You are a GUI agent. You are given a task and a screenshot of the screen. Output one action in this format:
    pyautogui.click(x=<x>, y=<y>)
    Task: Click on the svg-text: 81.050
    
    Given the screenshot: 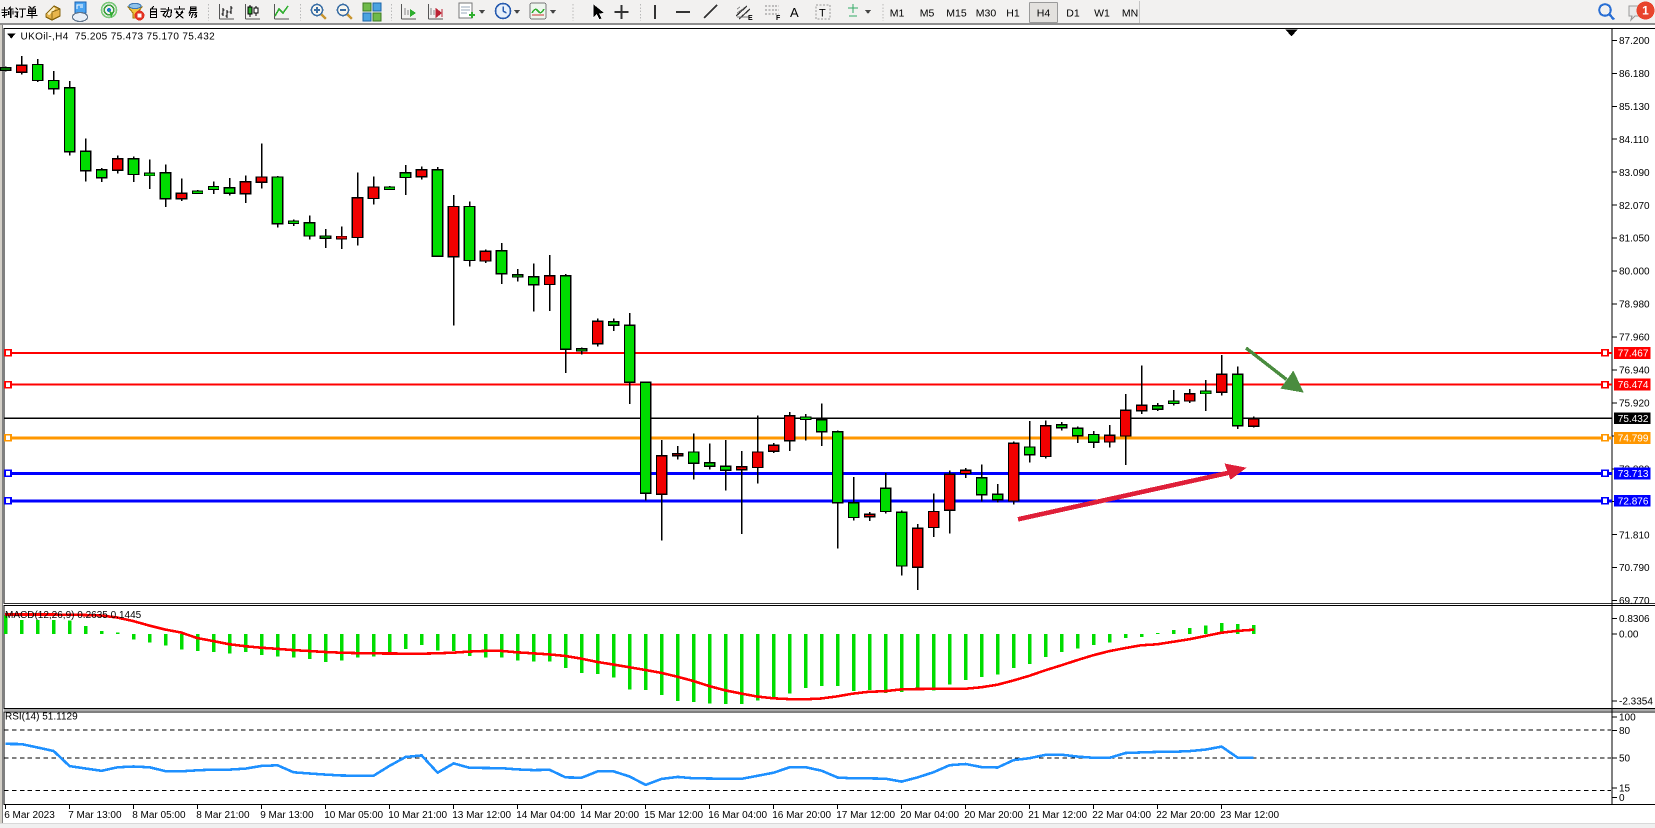 What is the action you would take?
    pyautogui.click(x=1634, y=239)
    